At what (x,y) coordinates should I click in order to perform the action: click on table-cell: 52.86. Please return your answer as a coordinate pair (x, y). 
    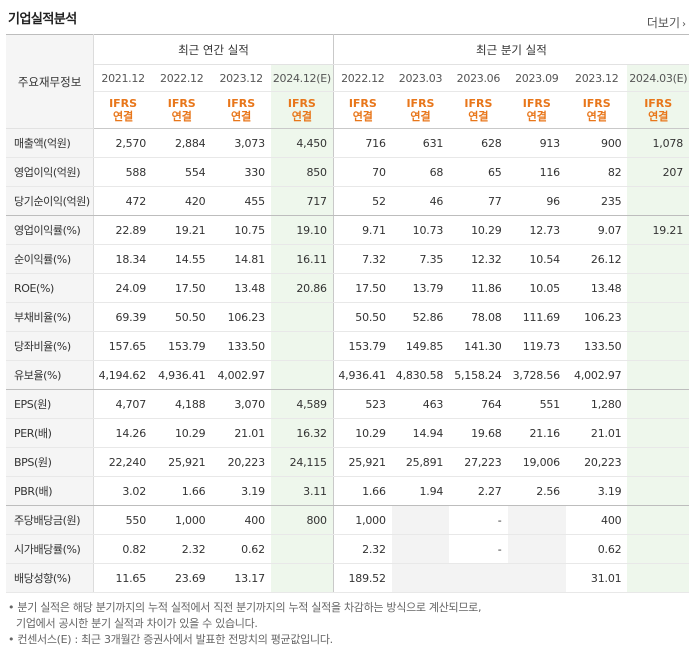
    Looking at the image, I should click on (420, 317).